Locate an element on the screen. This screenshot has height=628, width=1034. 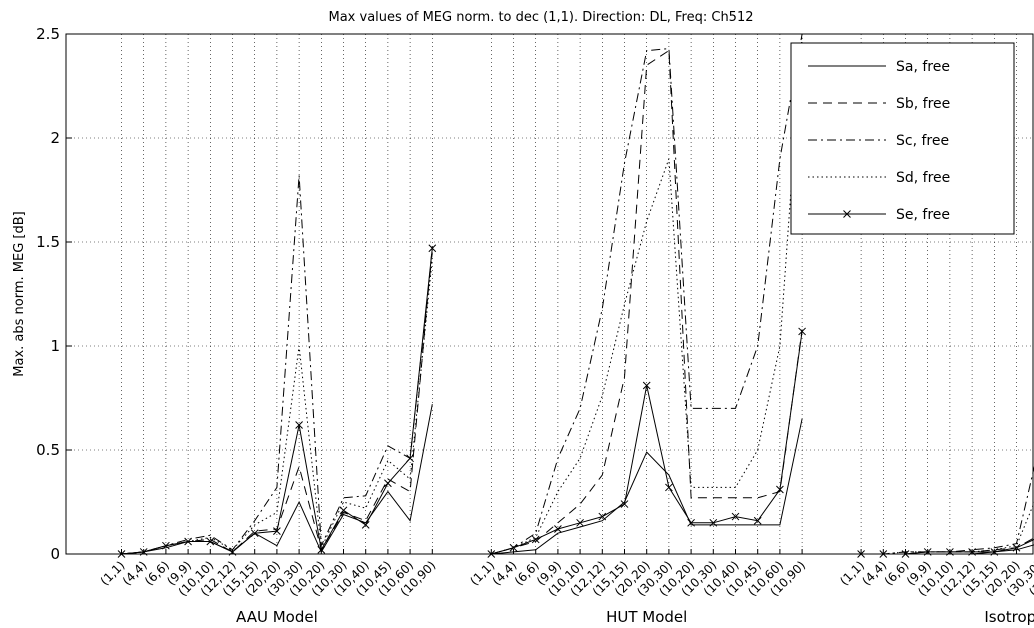
legend-entry: Se, free is located at coordinates (923, 215).